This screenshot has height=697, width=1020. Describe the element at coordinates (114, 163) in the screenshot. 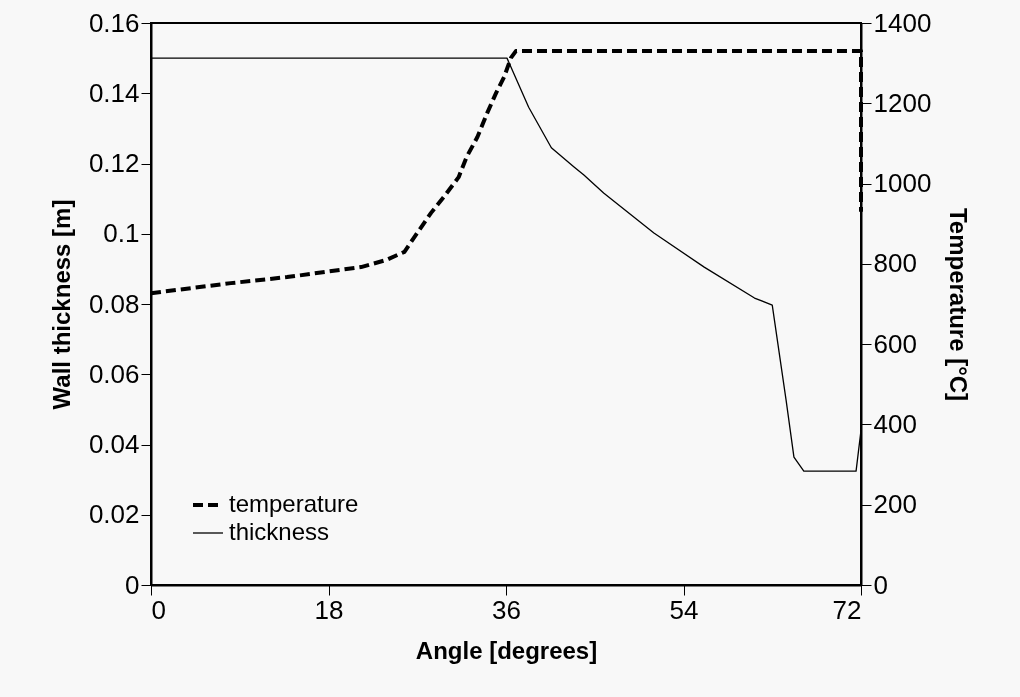

I see `y-tick-label: 0.12` at that location.